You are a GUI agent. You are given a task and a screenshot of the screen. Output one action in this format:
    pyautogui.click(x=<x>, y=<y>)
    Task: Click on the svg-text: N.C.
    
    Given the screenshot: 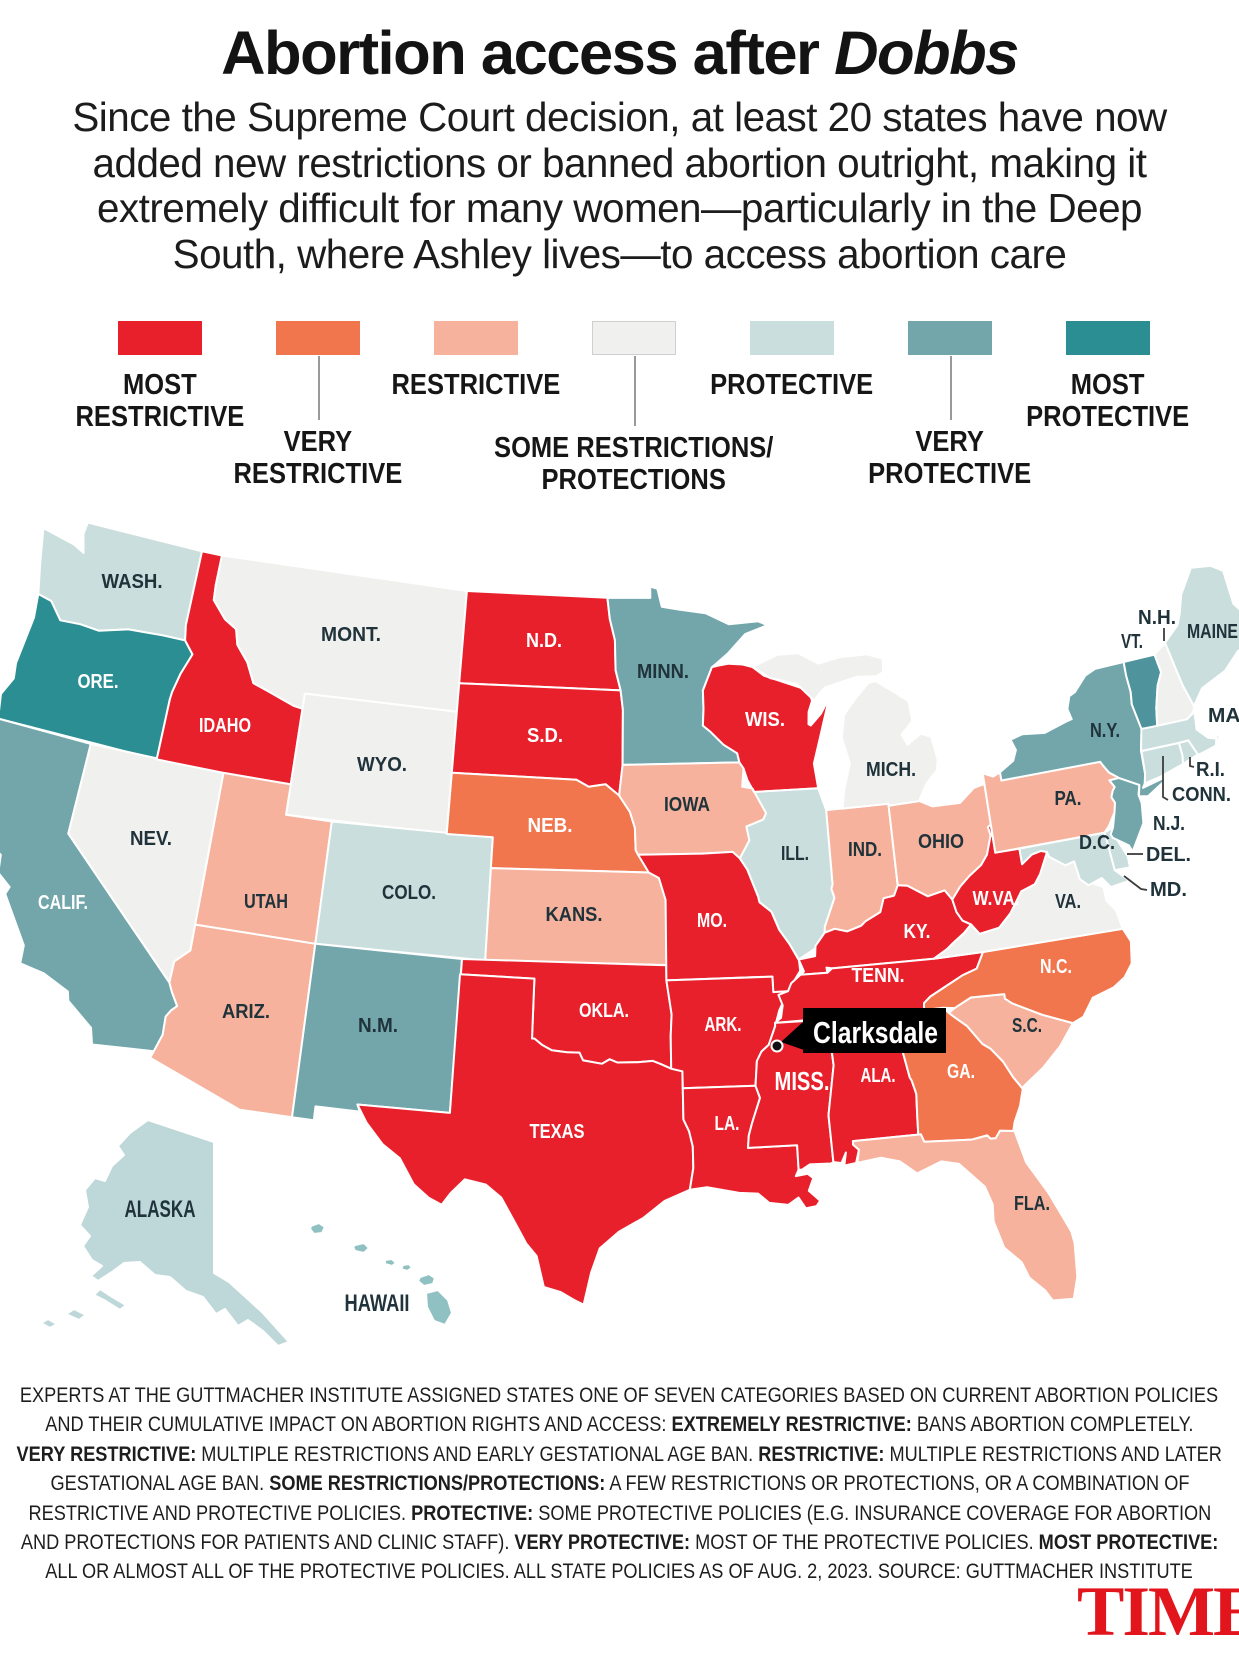 What is the action you would take?
    pyautogui.click(x=1056, y=966)
    